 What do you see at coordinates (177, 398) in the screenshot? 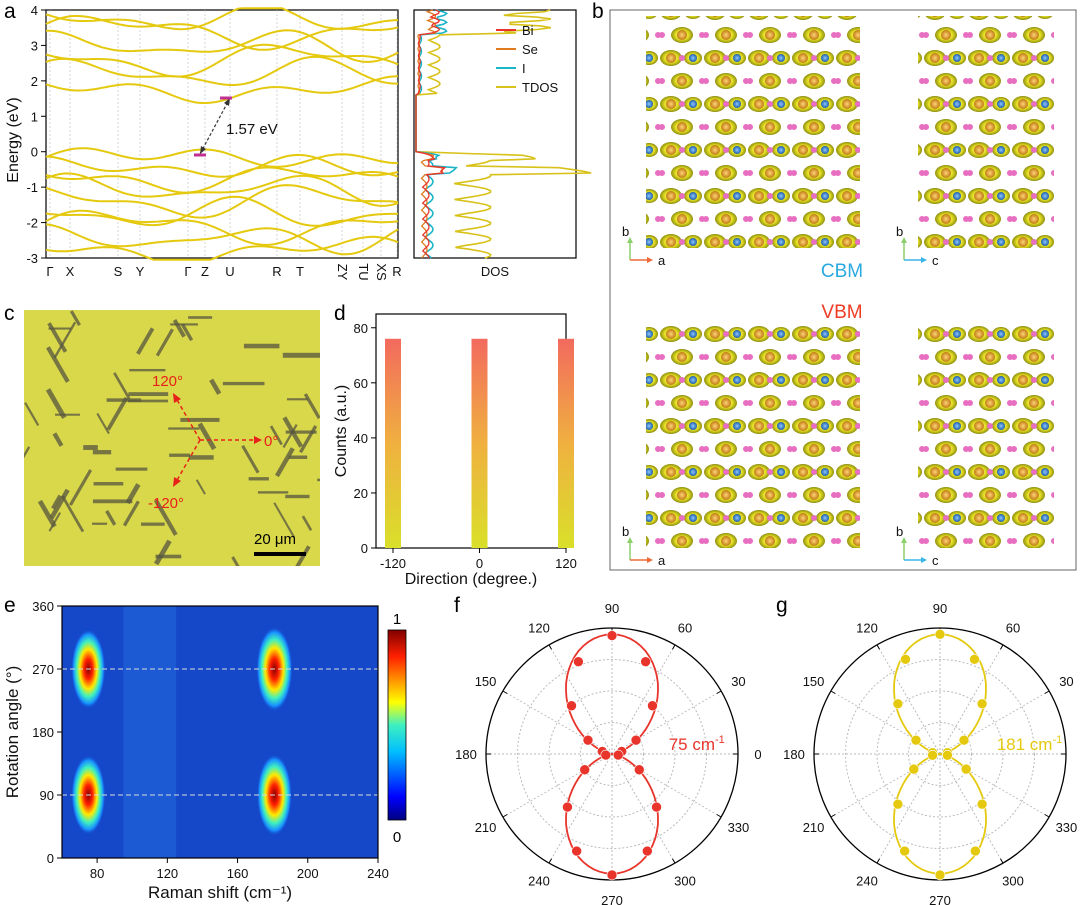
I see `arrow-120deg-head` at bounding box center [177, 398].